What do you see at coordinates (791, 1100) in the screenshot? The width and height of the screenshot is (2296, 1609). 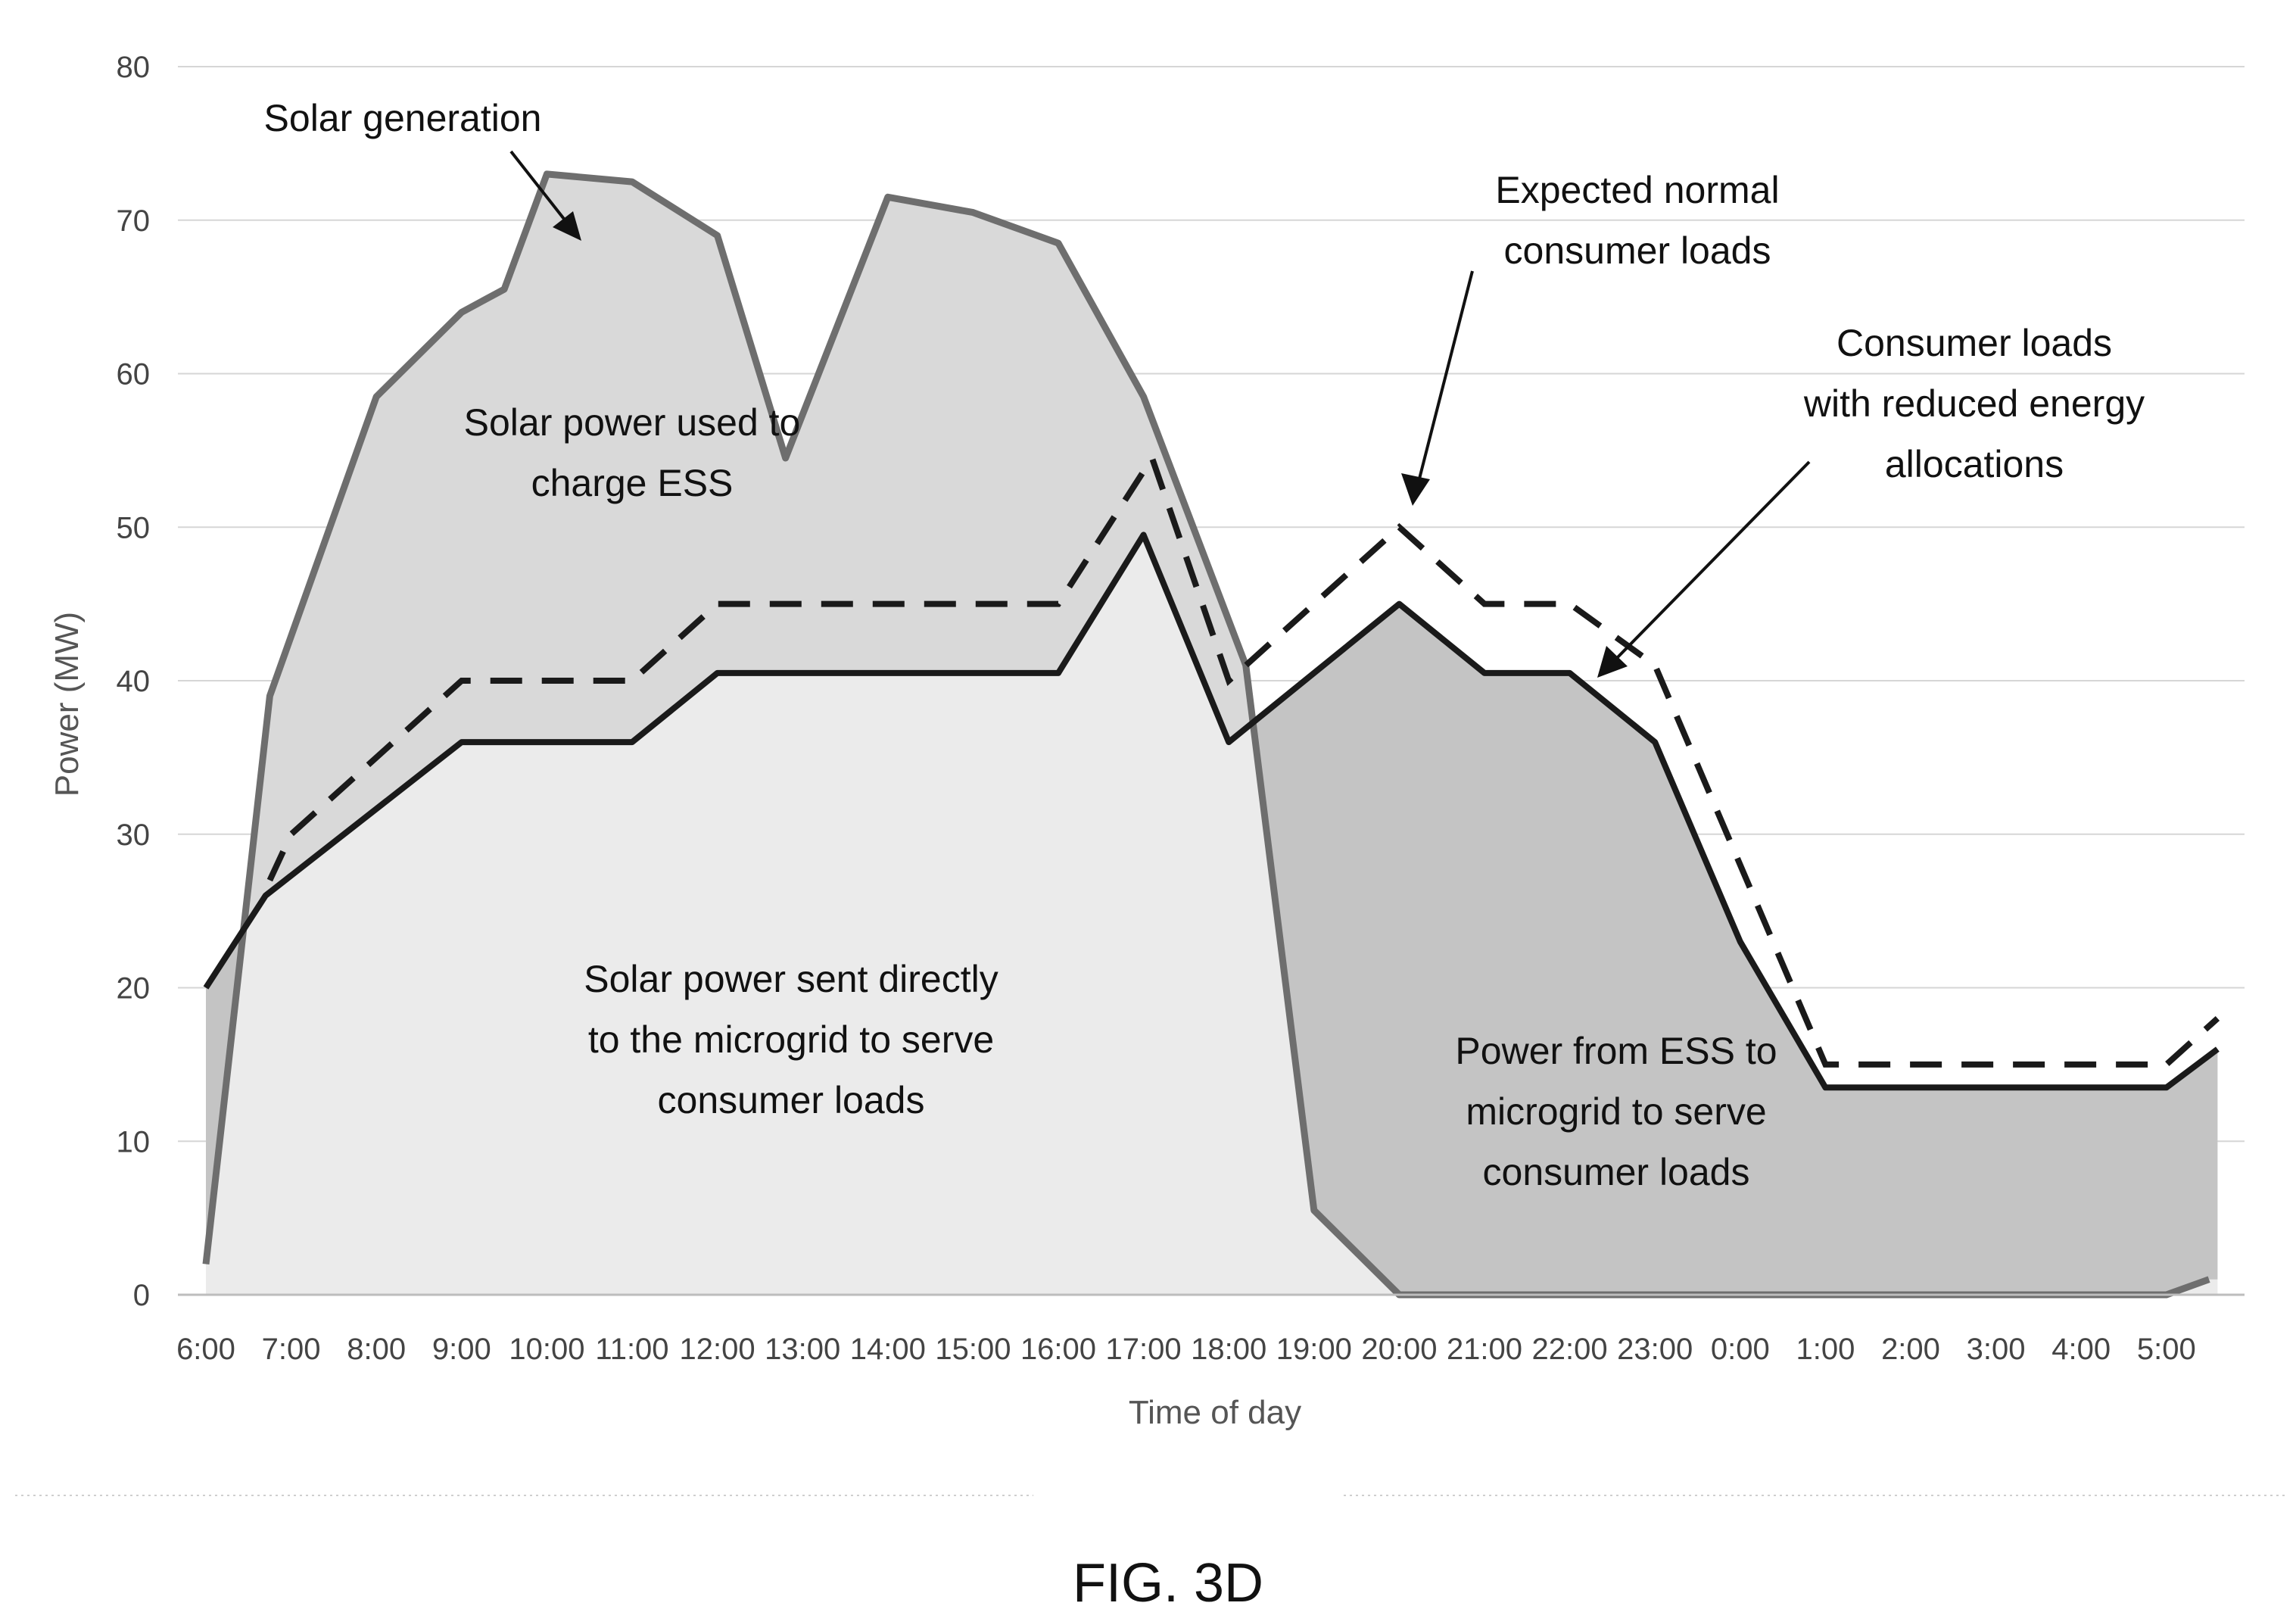 I see `direct-solar-label-line3: consumer loads` at bounding box center [791, 1100].